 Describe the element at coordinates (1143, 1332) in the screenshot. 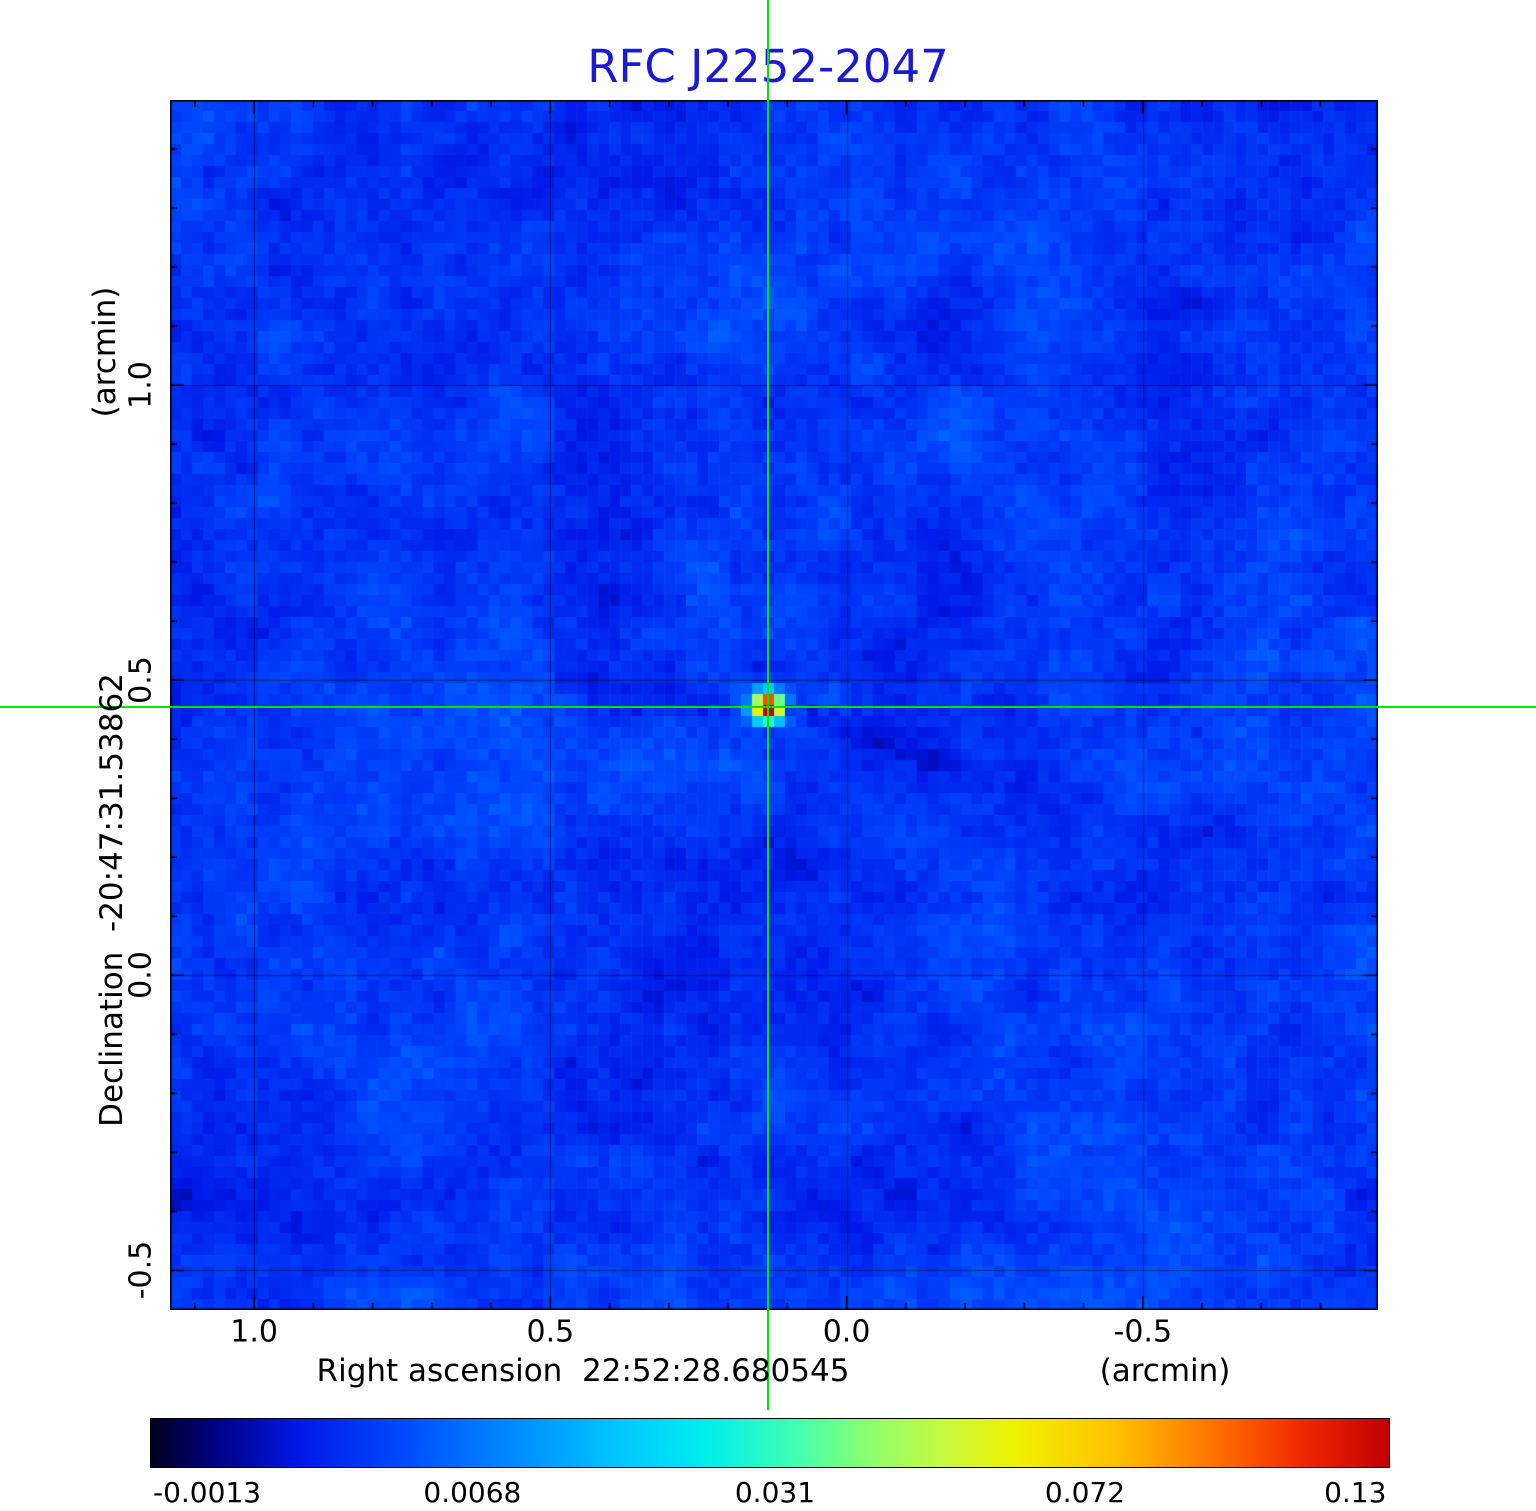

I see `x-tick-label: -0.5` at that location.